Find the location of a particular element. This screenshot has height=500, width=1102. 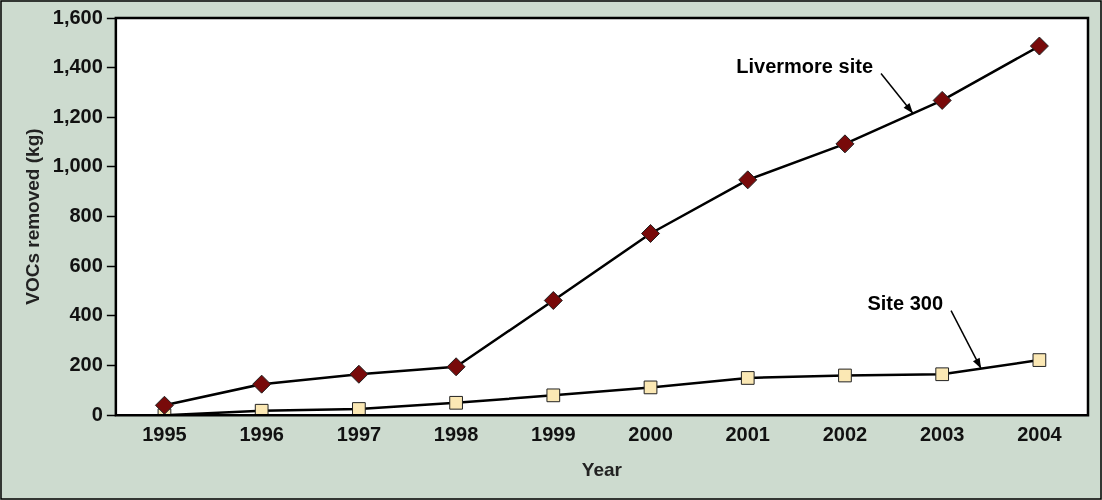

text: Site 300 is located at coordinates (905, 303).